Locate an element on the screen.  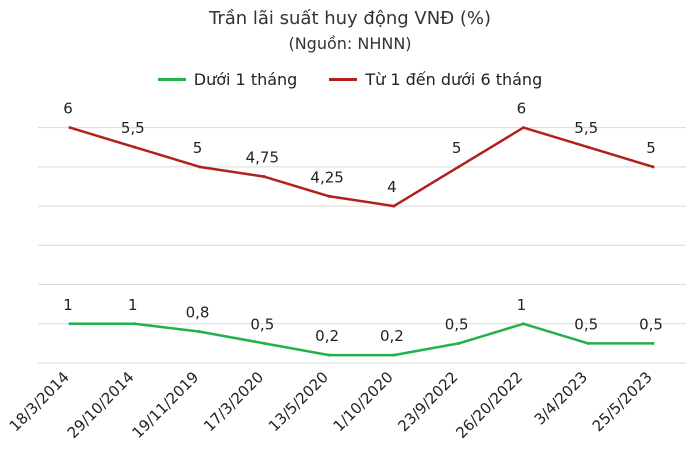
legend-label-under-1-month: Dưới 1 tháng is located at coordinates (245, 79).